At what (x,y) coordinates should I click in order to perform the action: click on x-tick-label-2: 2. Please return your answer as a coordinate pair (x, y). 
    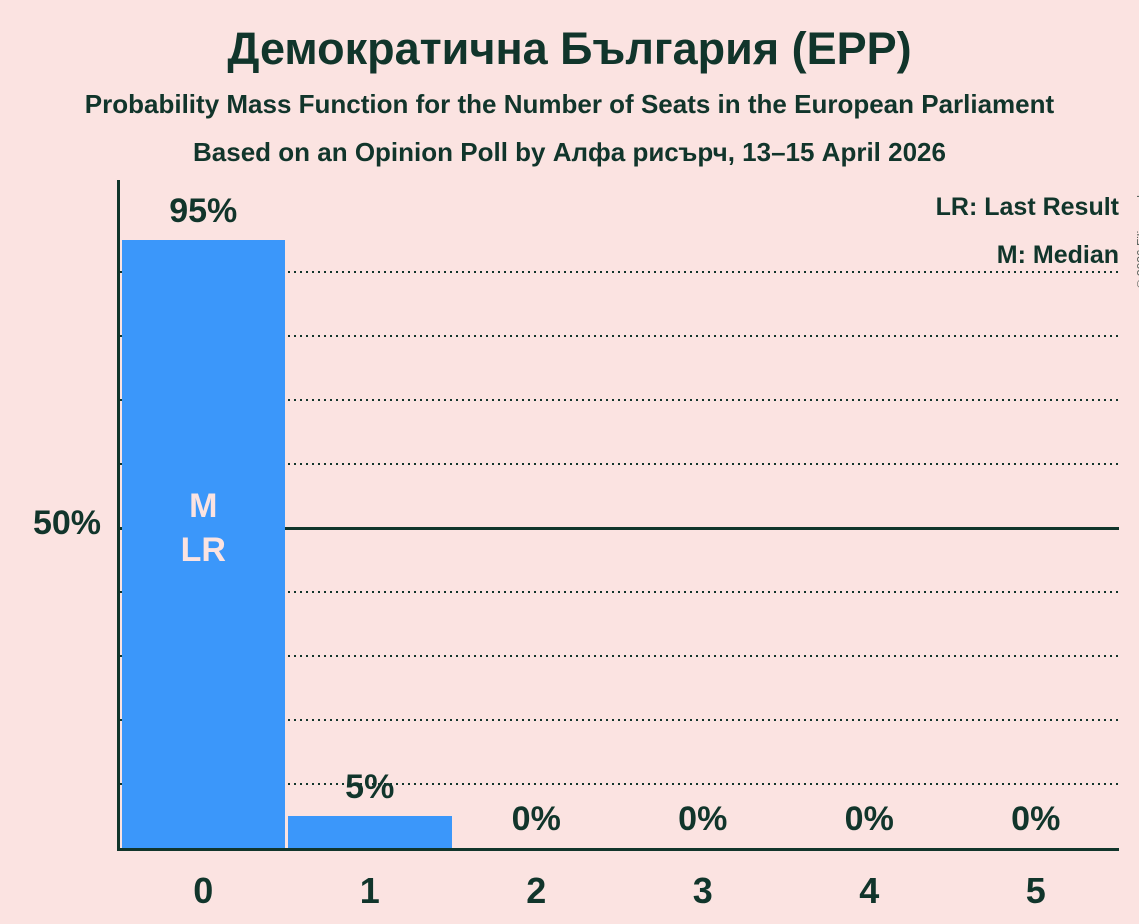
    Looking at the image, I should click on (536, 890).